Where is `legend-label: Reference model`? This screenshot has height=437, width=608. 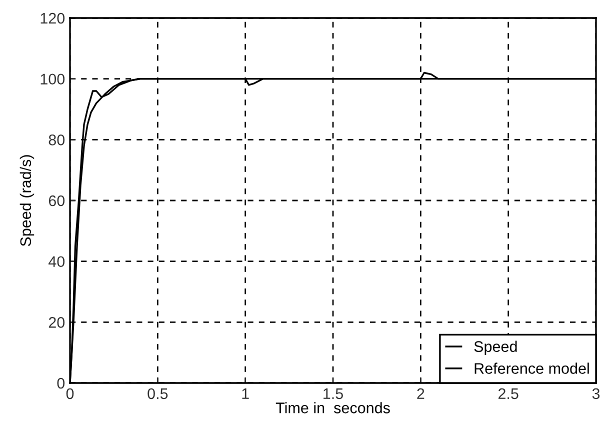 legend-label: Reference model is located at coordinates (531, 368).